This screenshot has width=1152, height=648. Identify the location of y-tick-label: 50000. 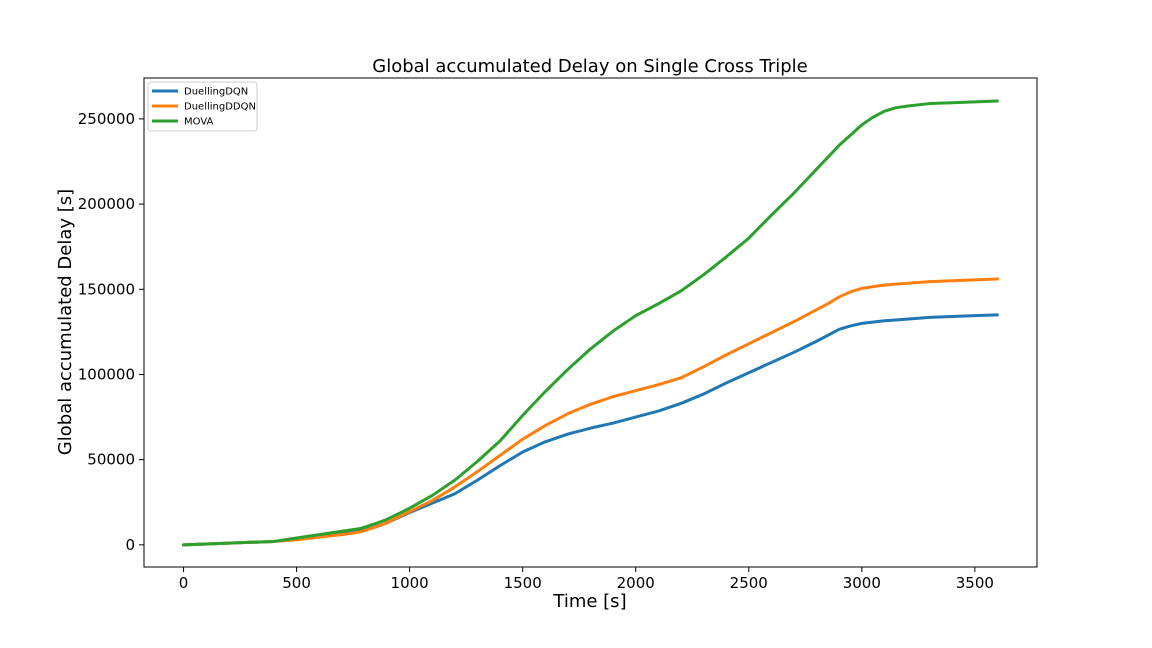
(111, 460).